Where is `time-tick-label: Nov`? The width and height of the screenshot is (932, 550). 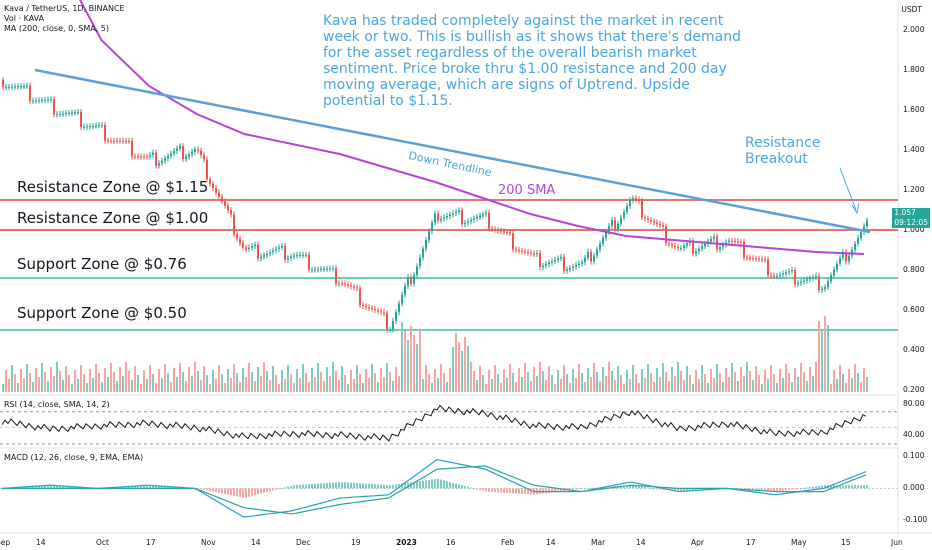 time-tick-label: Nov is located at coordinates (208, 542).